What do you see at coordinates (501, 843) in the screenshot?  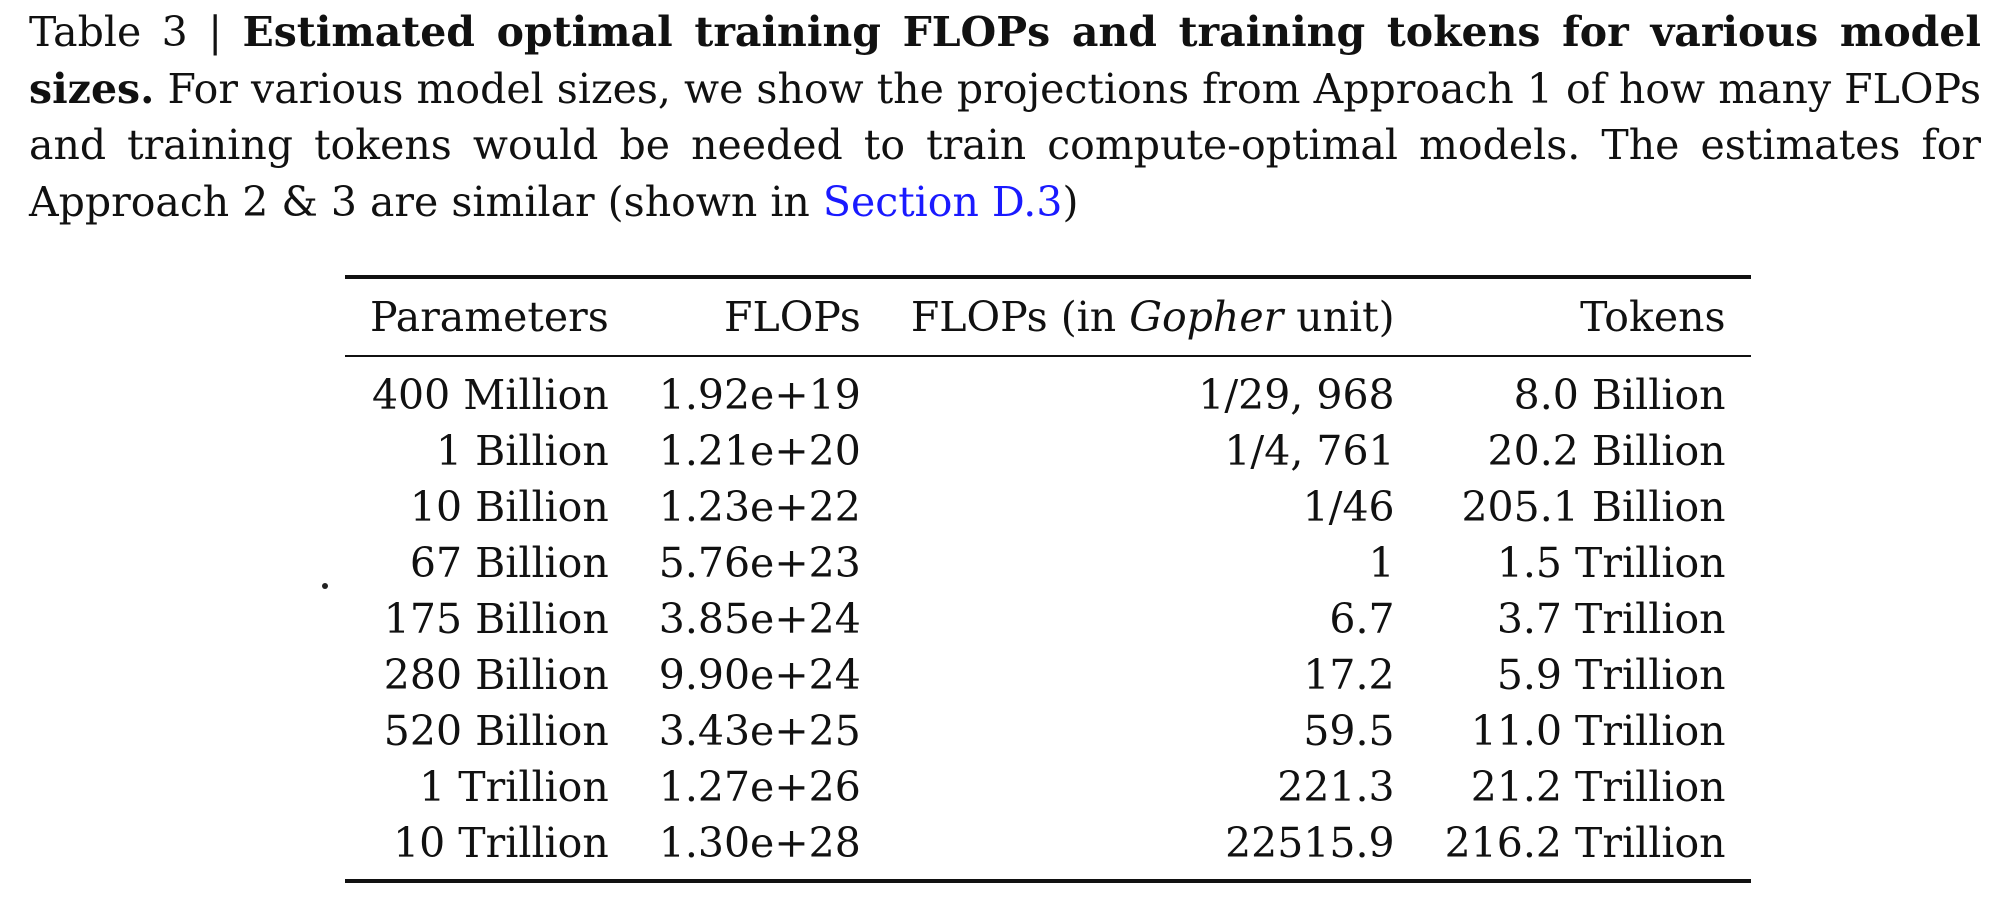 I see `cell-parameters: 10 Trillion` at bounding box center [501, 843].